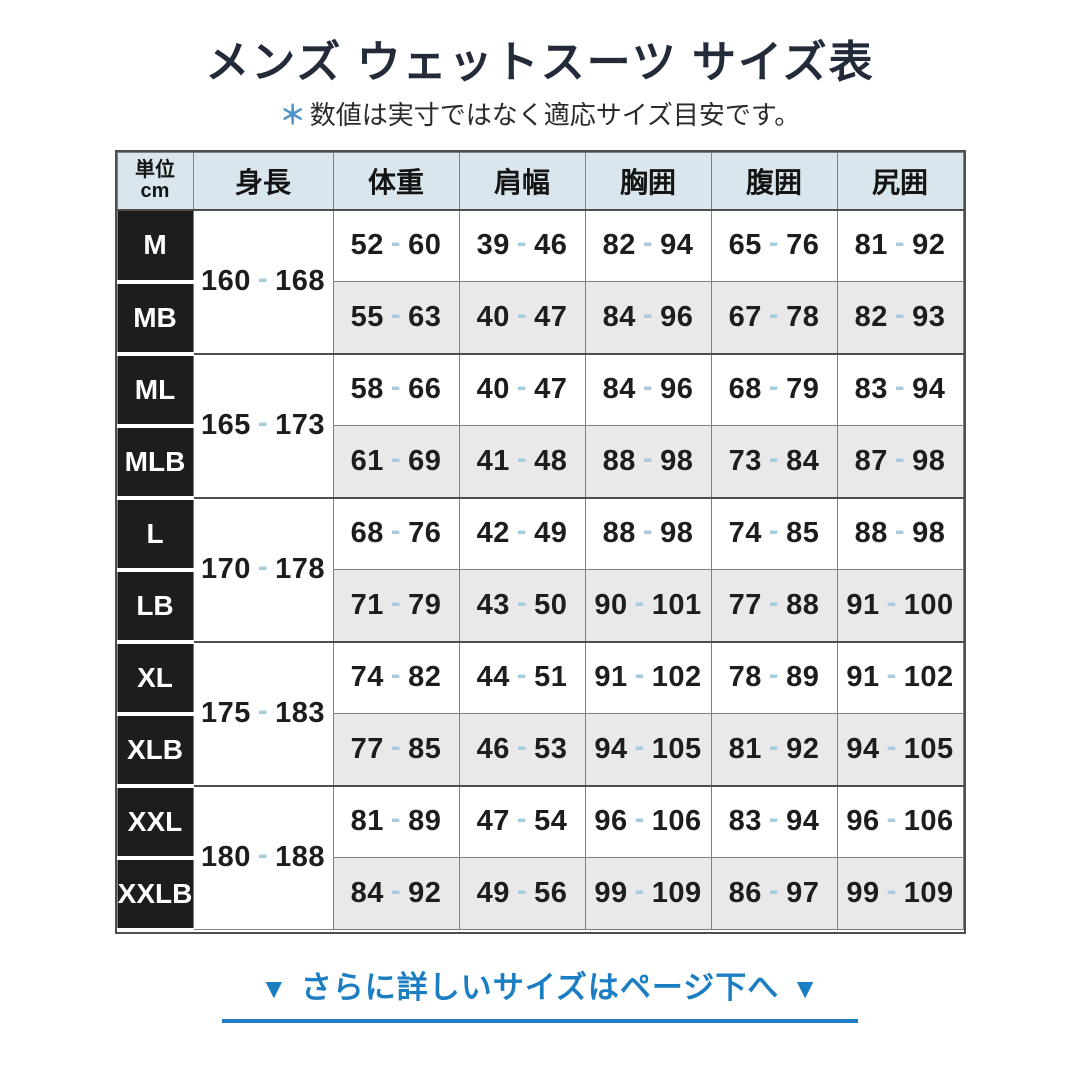 The width and height of the screenshot is (1080, 1074). I want to click on range-min: 99, so click(611, 893).